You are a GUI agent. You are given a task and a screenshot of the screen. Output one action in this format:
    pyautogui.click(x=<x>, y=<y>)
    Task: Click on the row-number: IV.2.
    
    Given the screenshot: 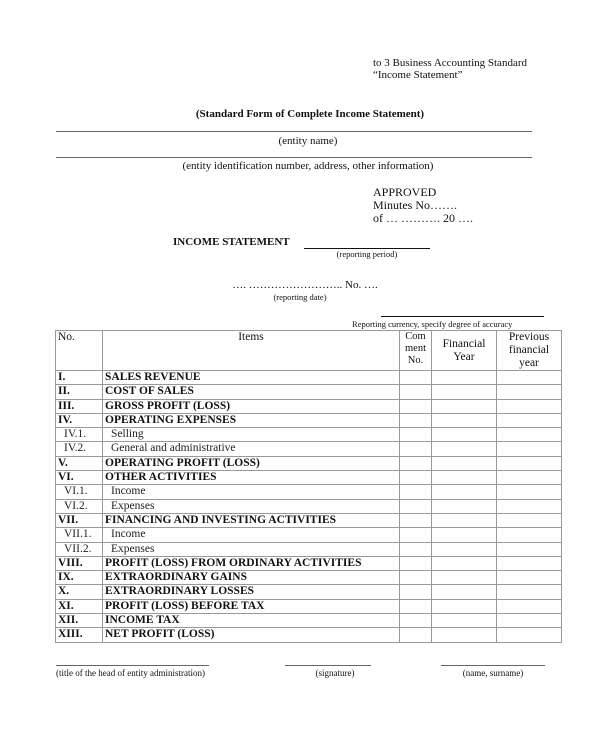 What is the action you would take?
    pyautogui.click(x=79, y=449)
    